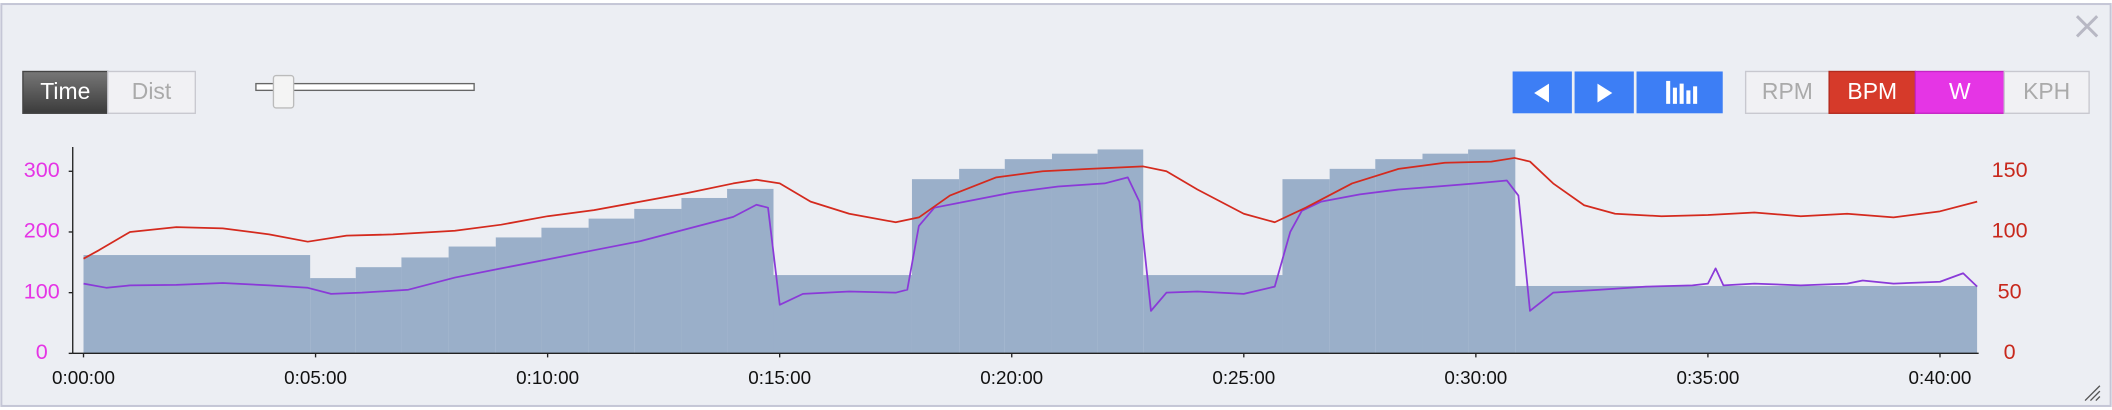  I want to click on x-tick-label: 0:25:00, so click(1243, 377).